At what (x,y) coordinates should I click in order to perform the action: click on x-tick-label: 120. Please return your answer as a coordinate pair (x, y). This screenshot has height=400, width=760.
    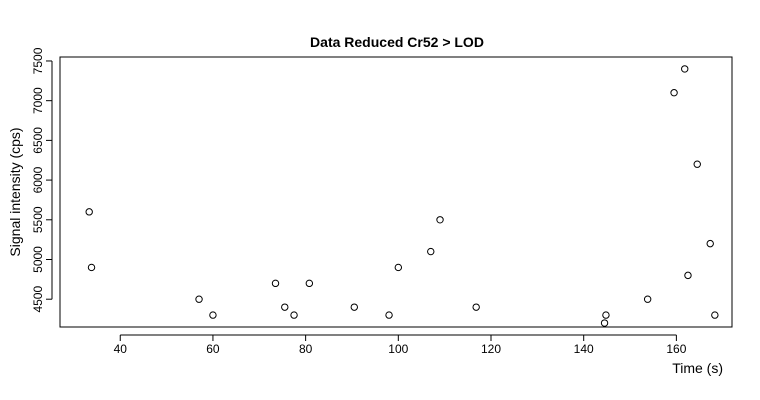
    Looking at the image, I should click on (491, 349).